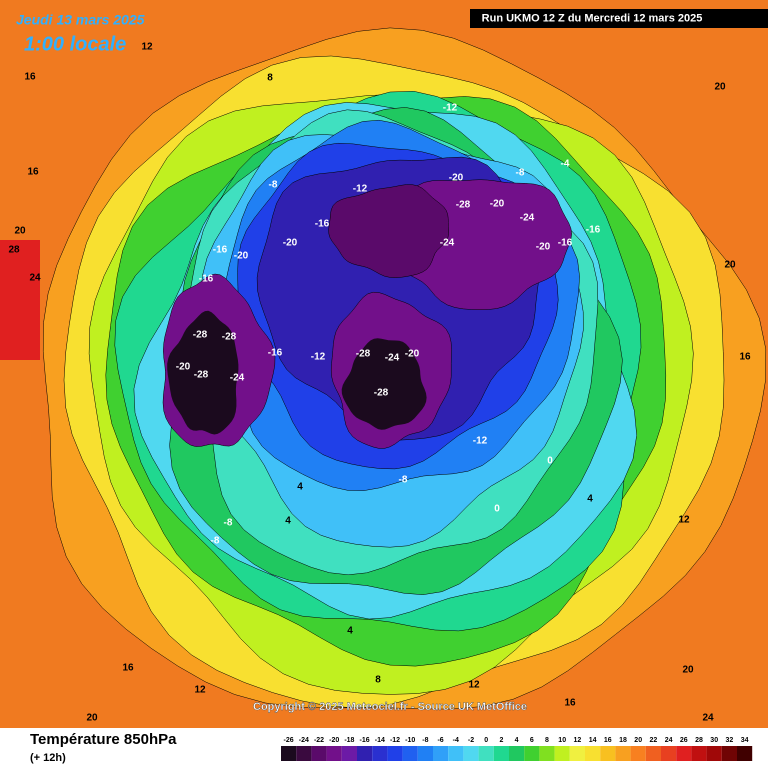 This screenshot has width=768, height=773. I want to click on legend-label: -2, so click(471, 740).